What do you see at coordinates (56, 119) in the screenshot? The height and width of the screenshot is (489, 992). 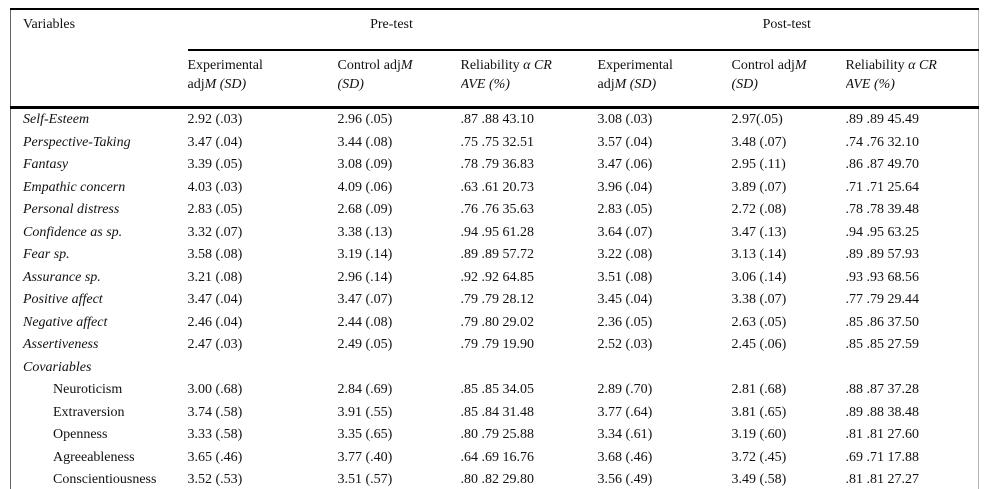 I see `variable-label: Self-Esteem` at bounding box center [56, 119].